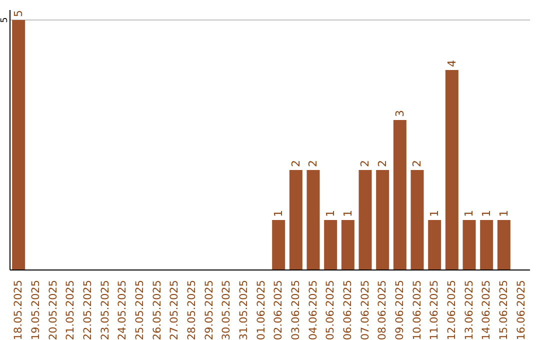 This screenshot has width=540, height=340. What do you see at coordinates (452, 310) in the screenshot?
I see `x-tick-label: 12.06.2025` at bounding box center [452, 310].